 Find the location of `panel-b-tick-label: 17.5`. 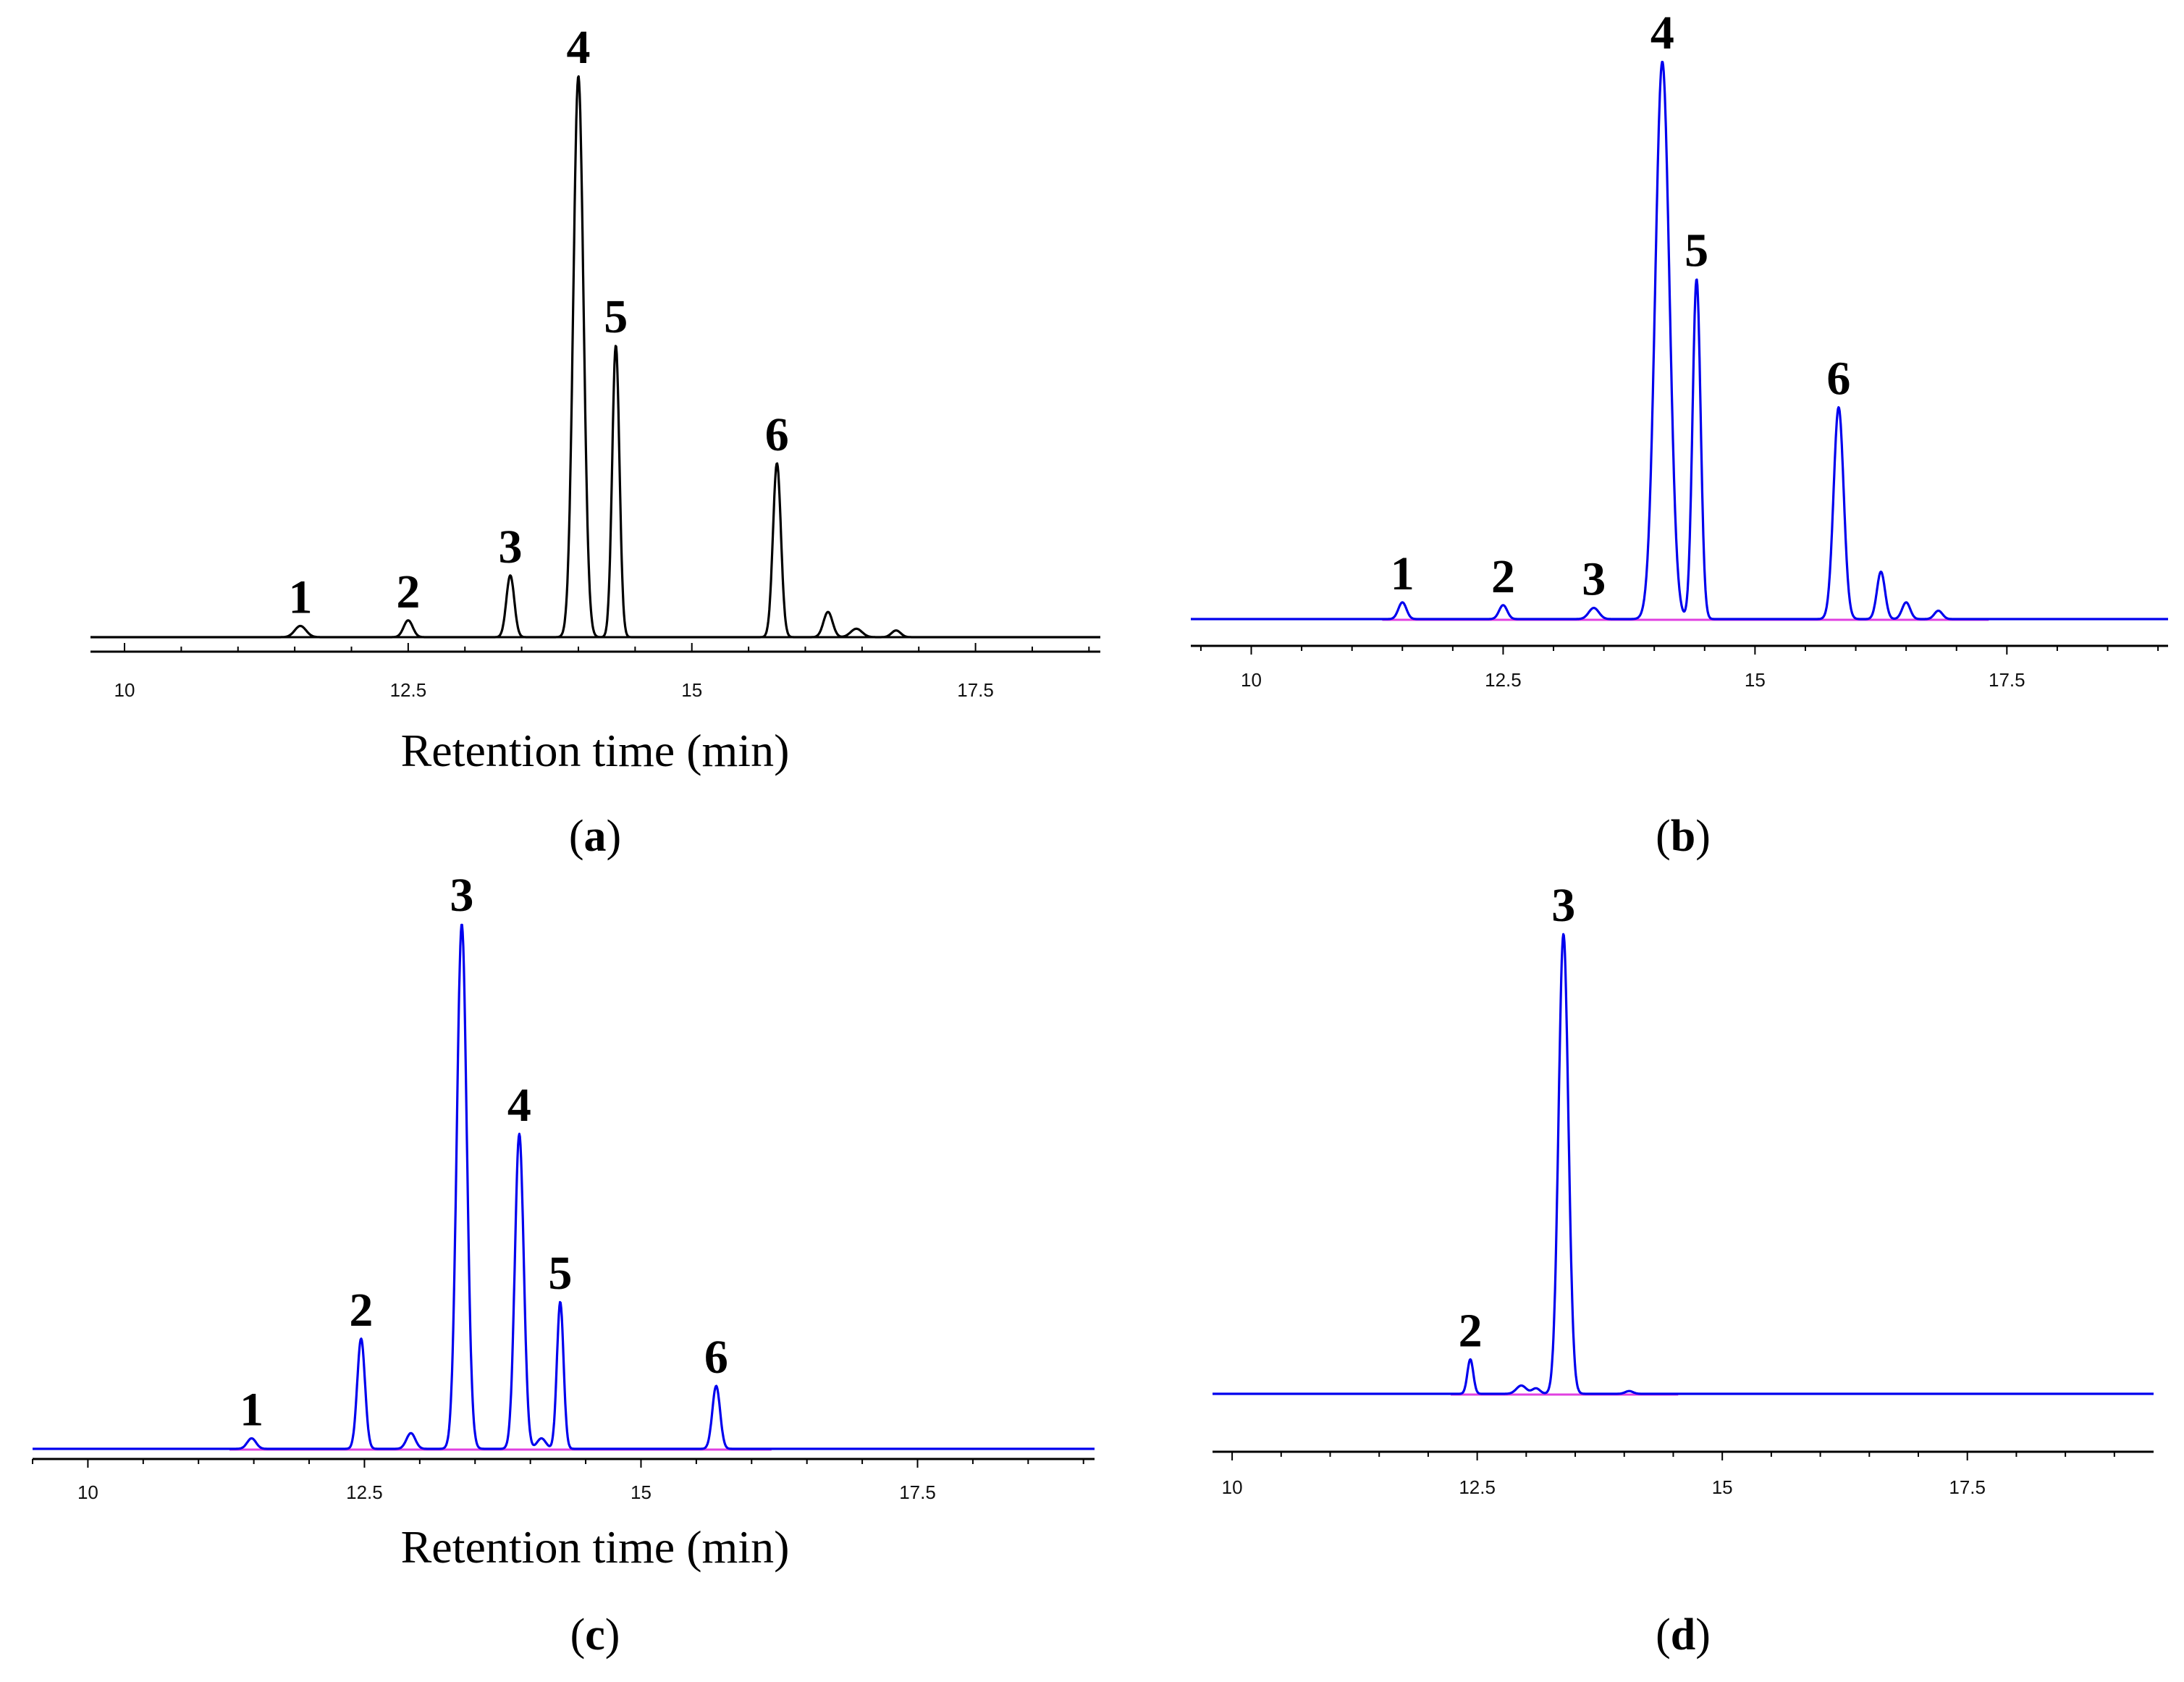

panel-b-tick-label: 17.5 is located at coordinates (2007, 680).